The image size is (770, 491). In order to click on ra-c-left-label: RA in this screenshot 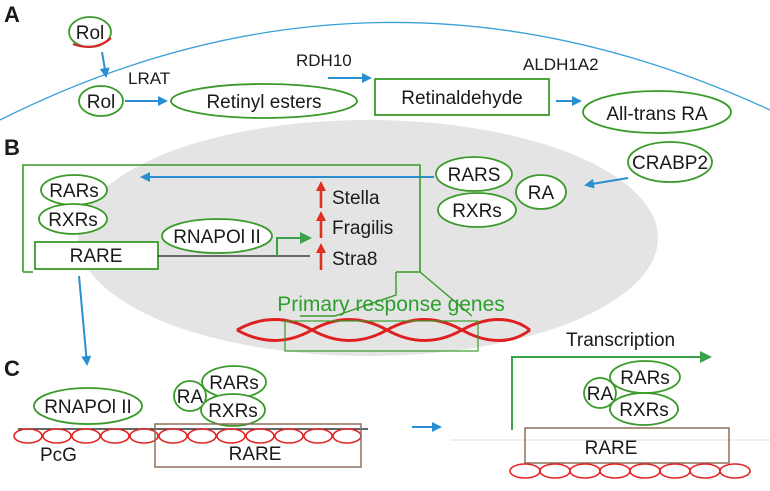, I will do `click(190, 397)`.